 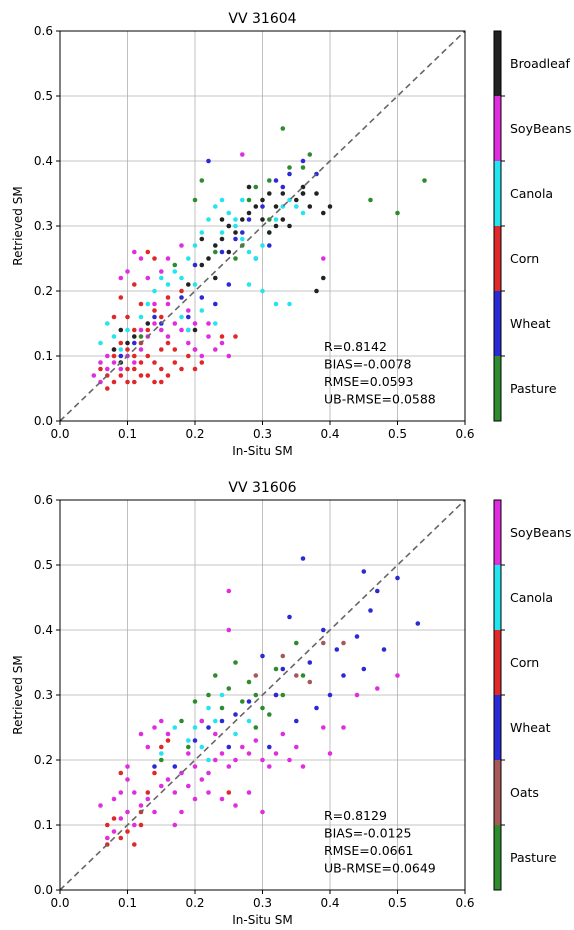 I want to click on x-tick-label: 0.6, so click(x=464, y=434).